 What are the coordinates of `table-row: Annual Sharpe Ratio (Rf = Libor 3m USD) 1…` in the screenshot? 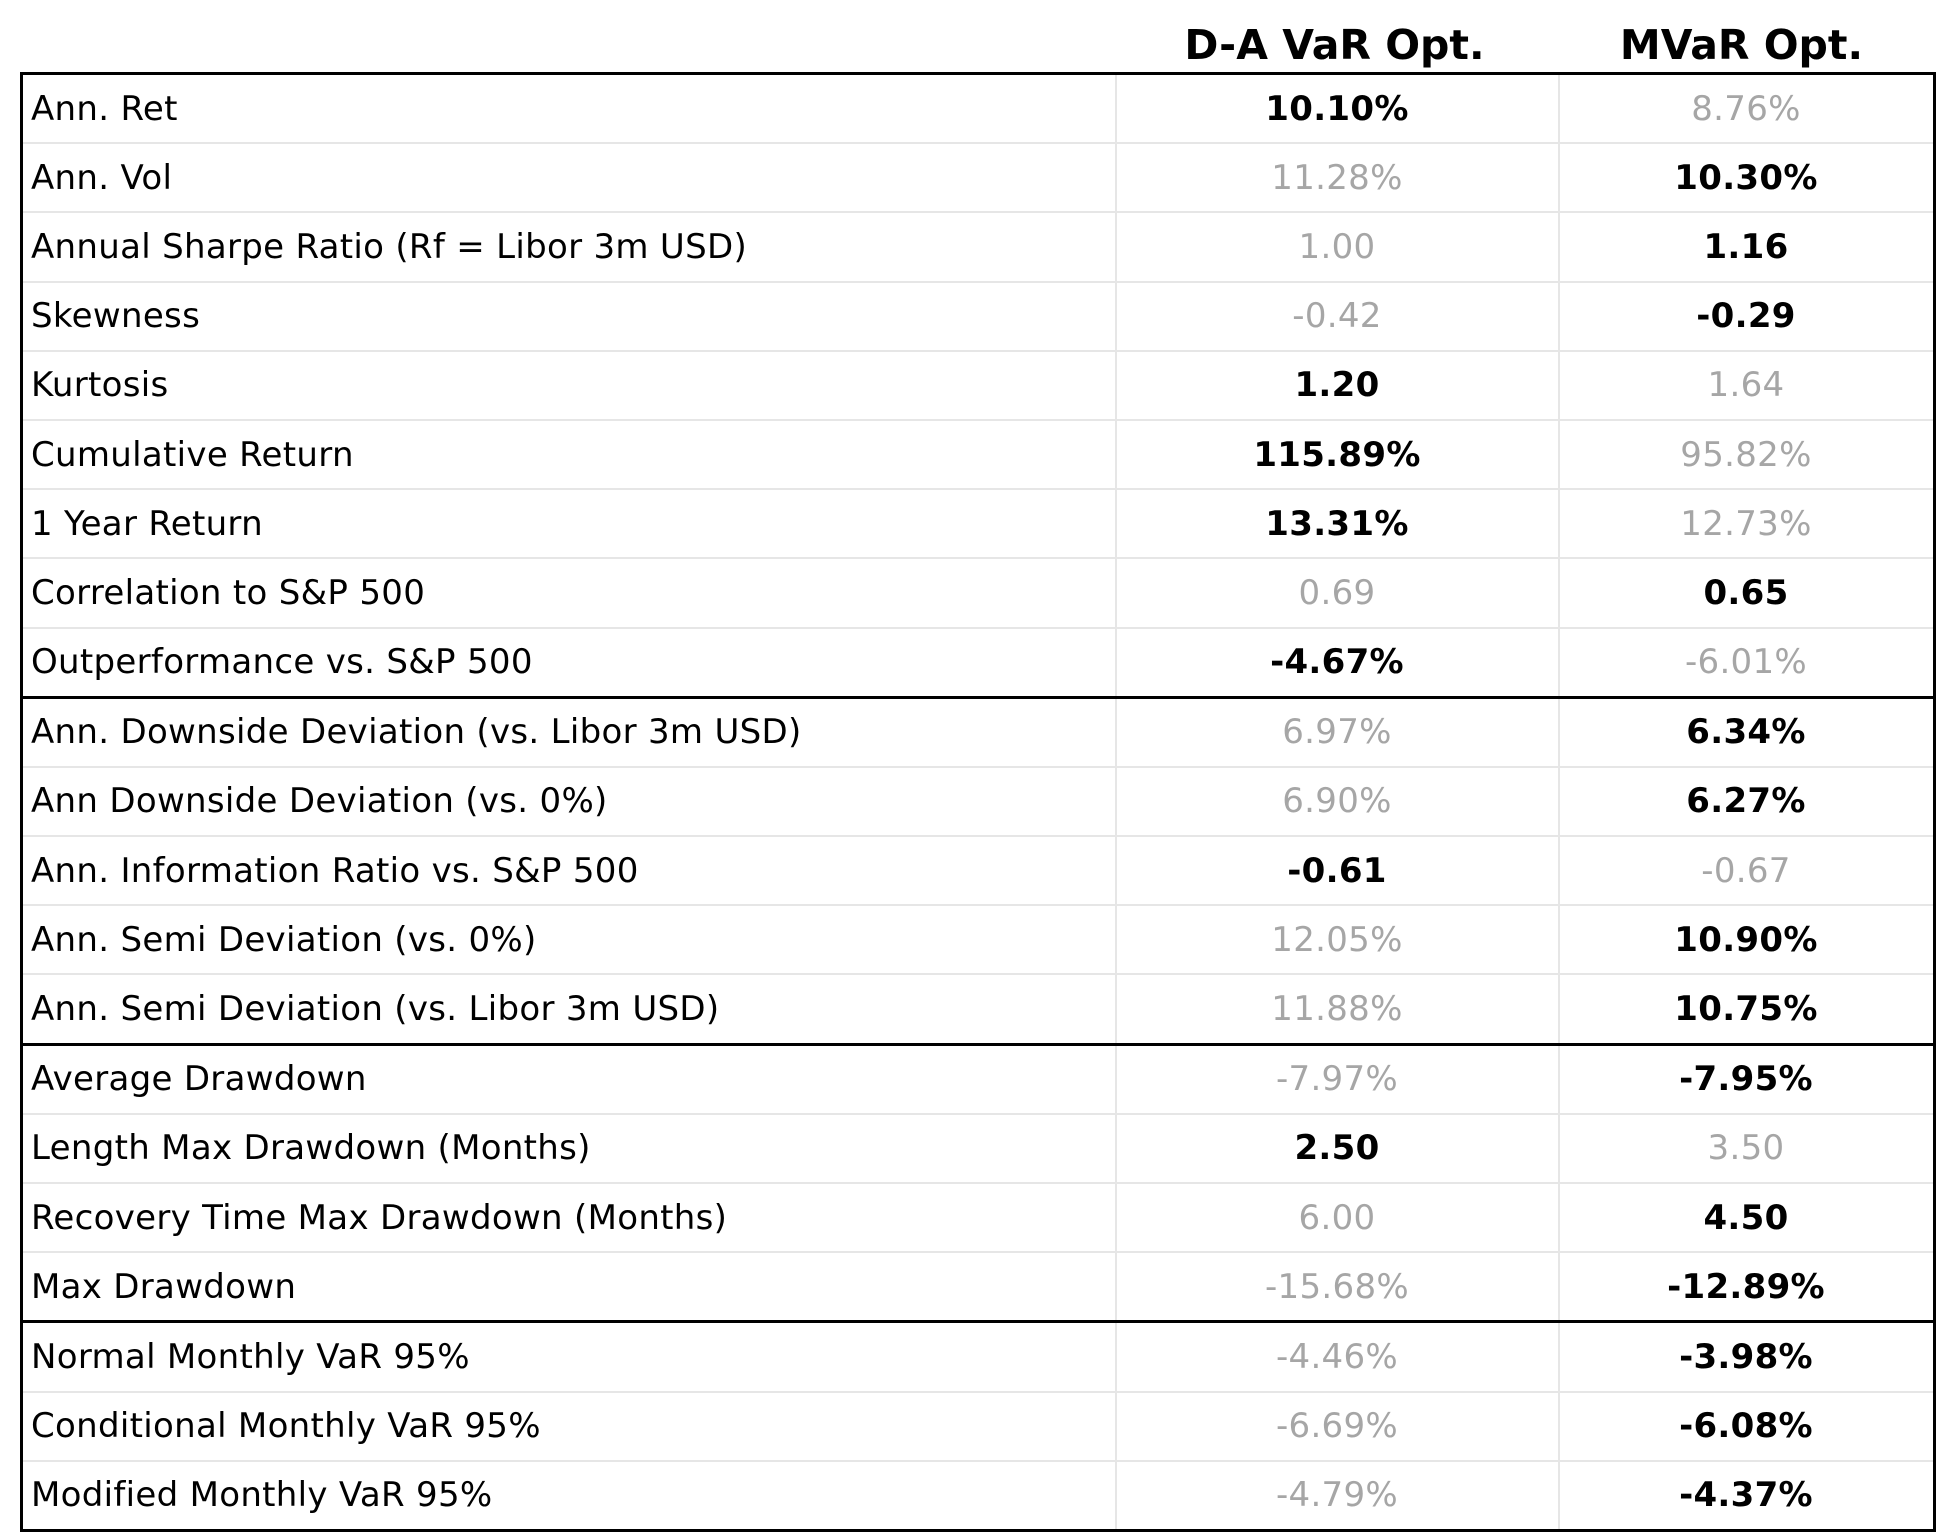 It's located at (977, 247).